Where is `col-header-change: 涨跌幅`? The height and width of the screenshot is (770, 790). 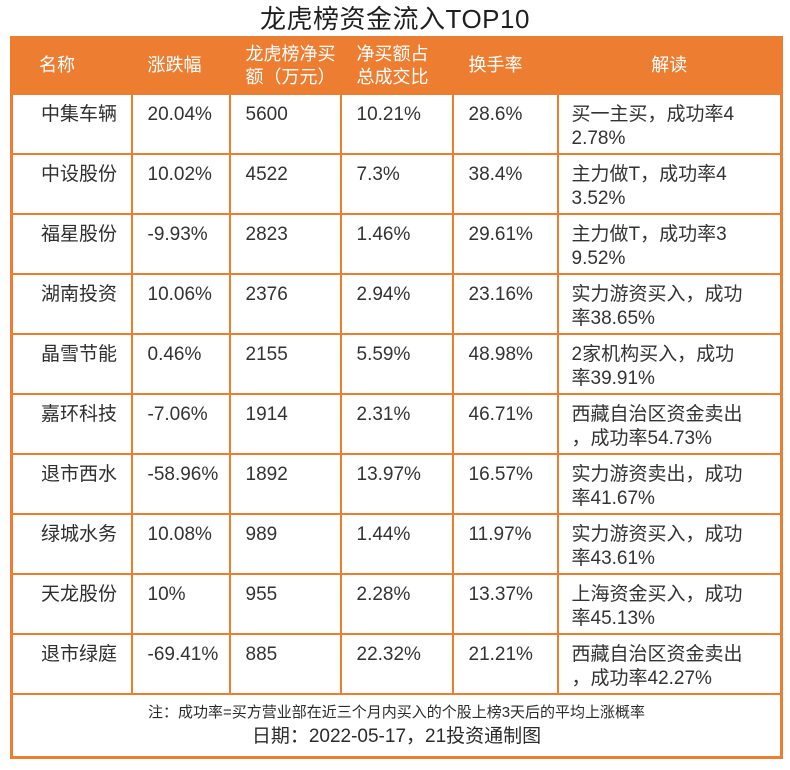
col-header-change: 涨跌幅 is located at coordinates (180, 65).